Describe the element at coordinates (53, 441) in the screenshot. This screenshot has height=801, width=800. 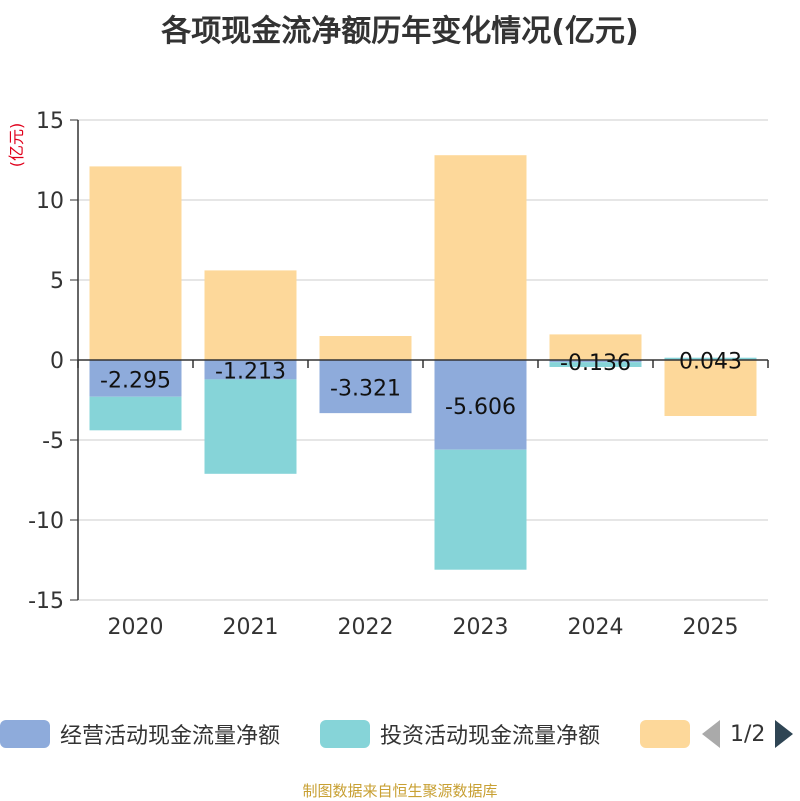
I see `y-tick-label: -5` at that location.